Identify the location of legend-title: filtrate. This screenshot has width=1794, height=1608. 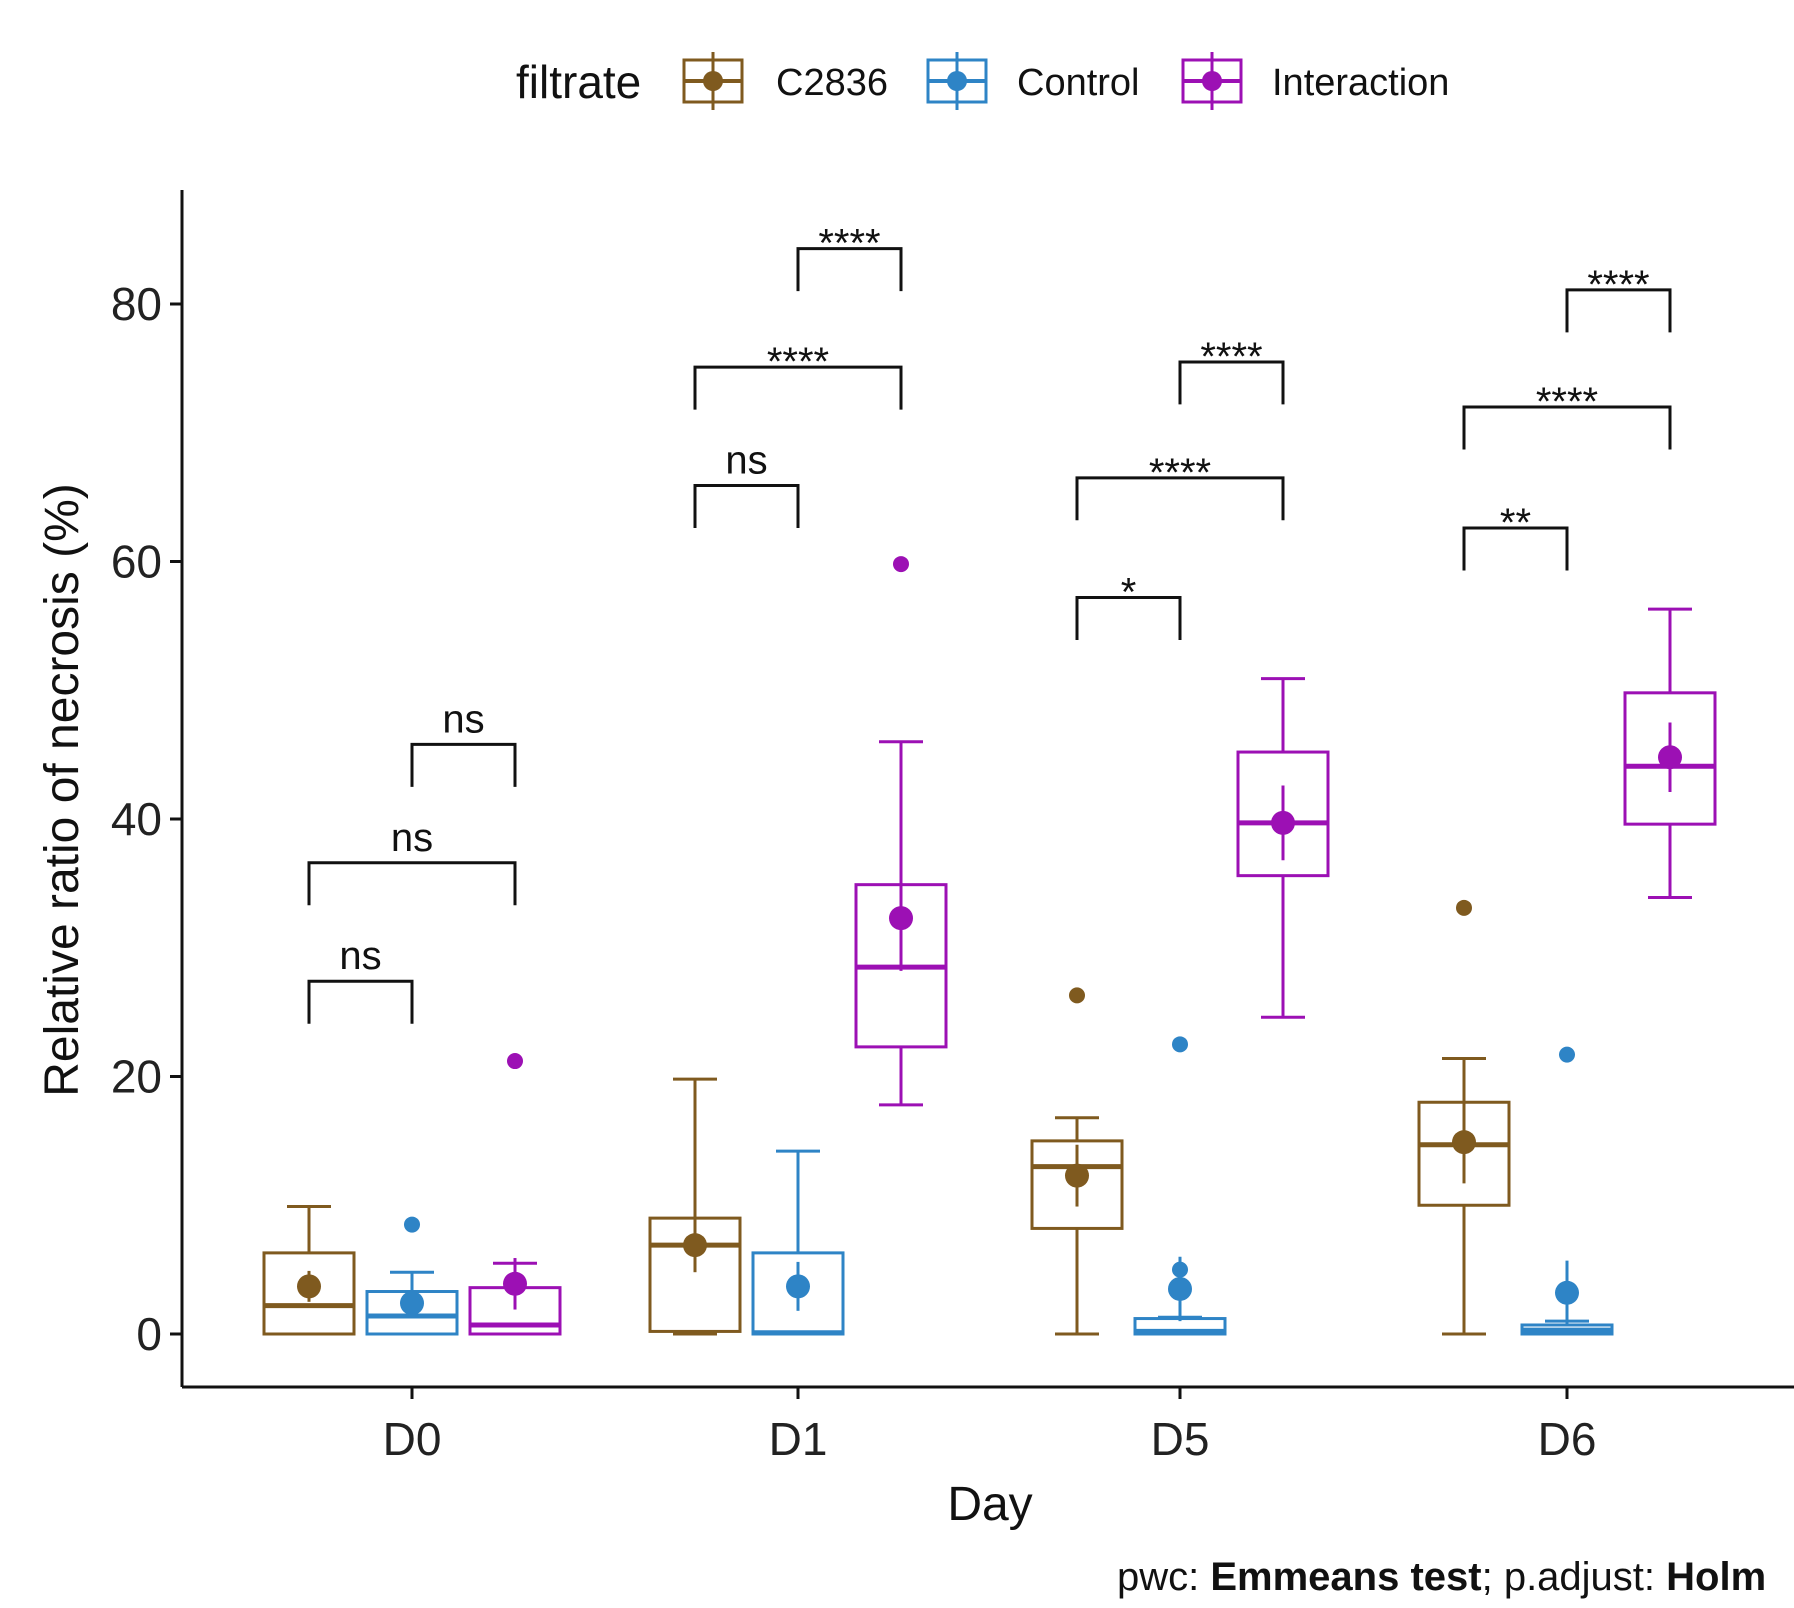
(578, 82).